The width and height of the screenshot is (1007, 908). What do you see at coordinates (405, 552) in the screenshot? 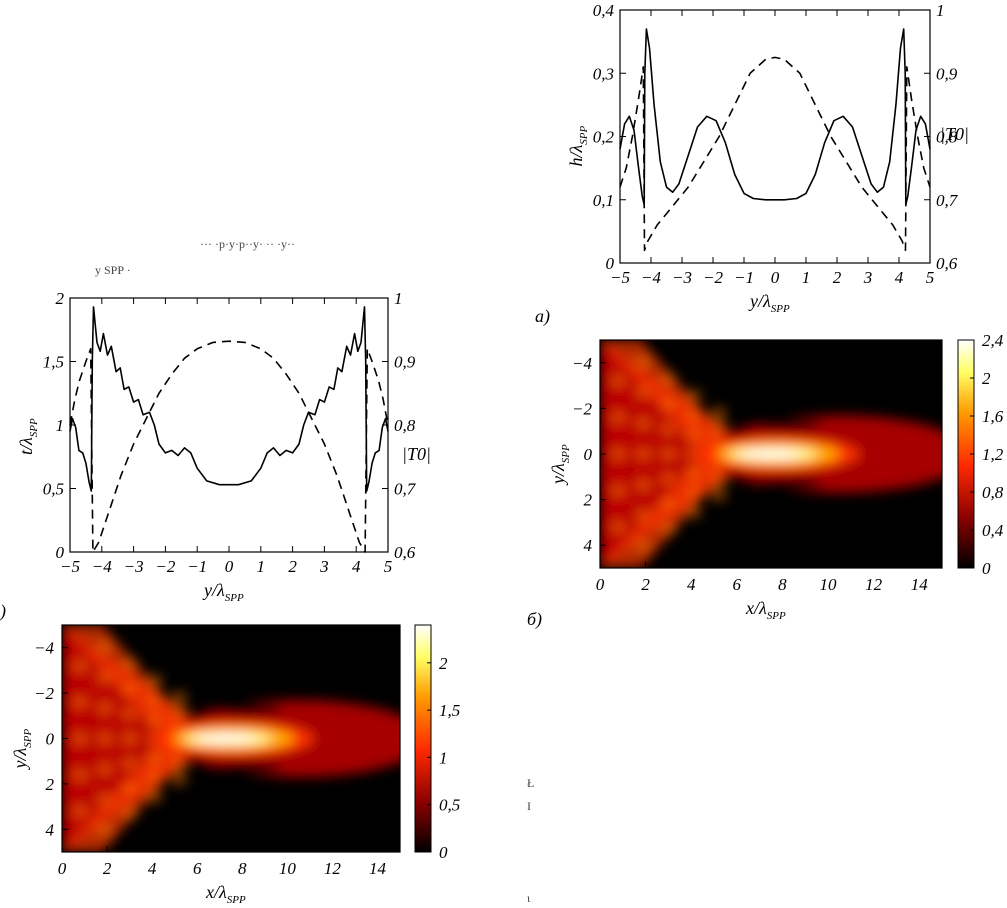
I see `chartC-y2tick-label: 0,6` at bounding box center [405, 552].